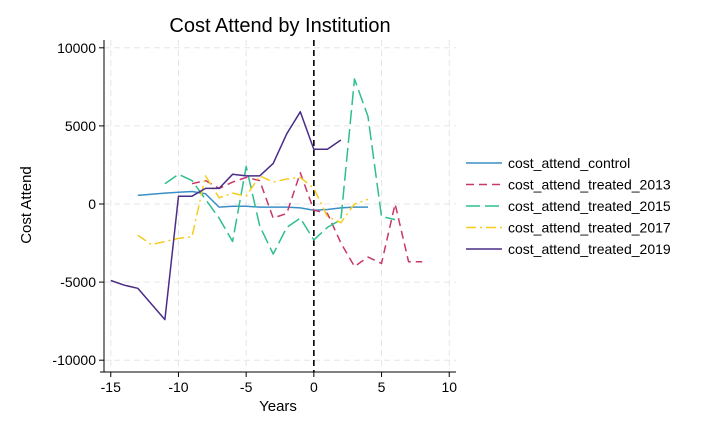 Image resolution: width=720 pixels, height=437 pixels. Describe the element at coordinates (589, 249) in the screenshot. I see `legend-label: cost_attend_treated_2019` at that location.